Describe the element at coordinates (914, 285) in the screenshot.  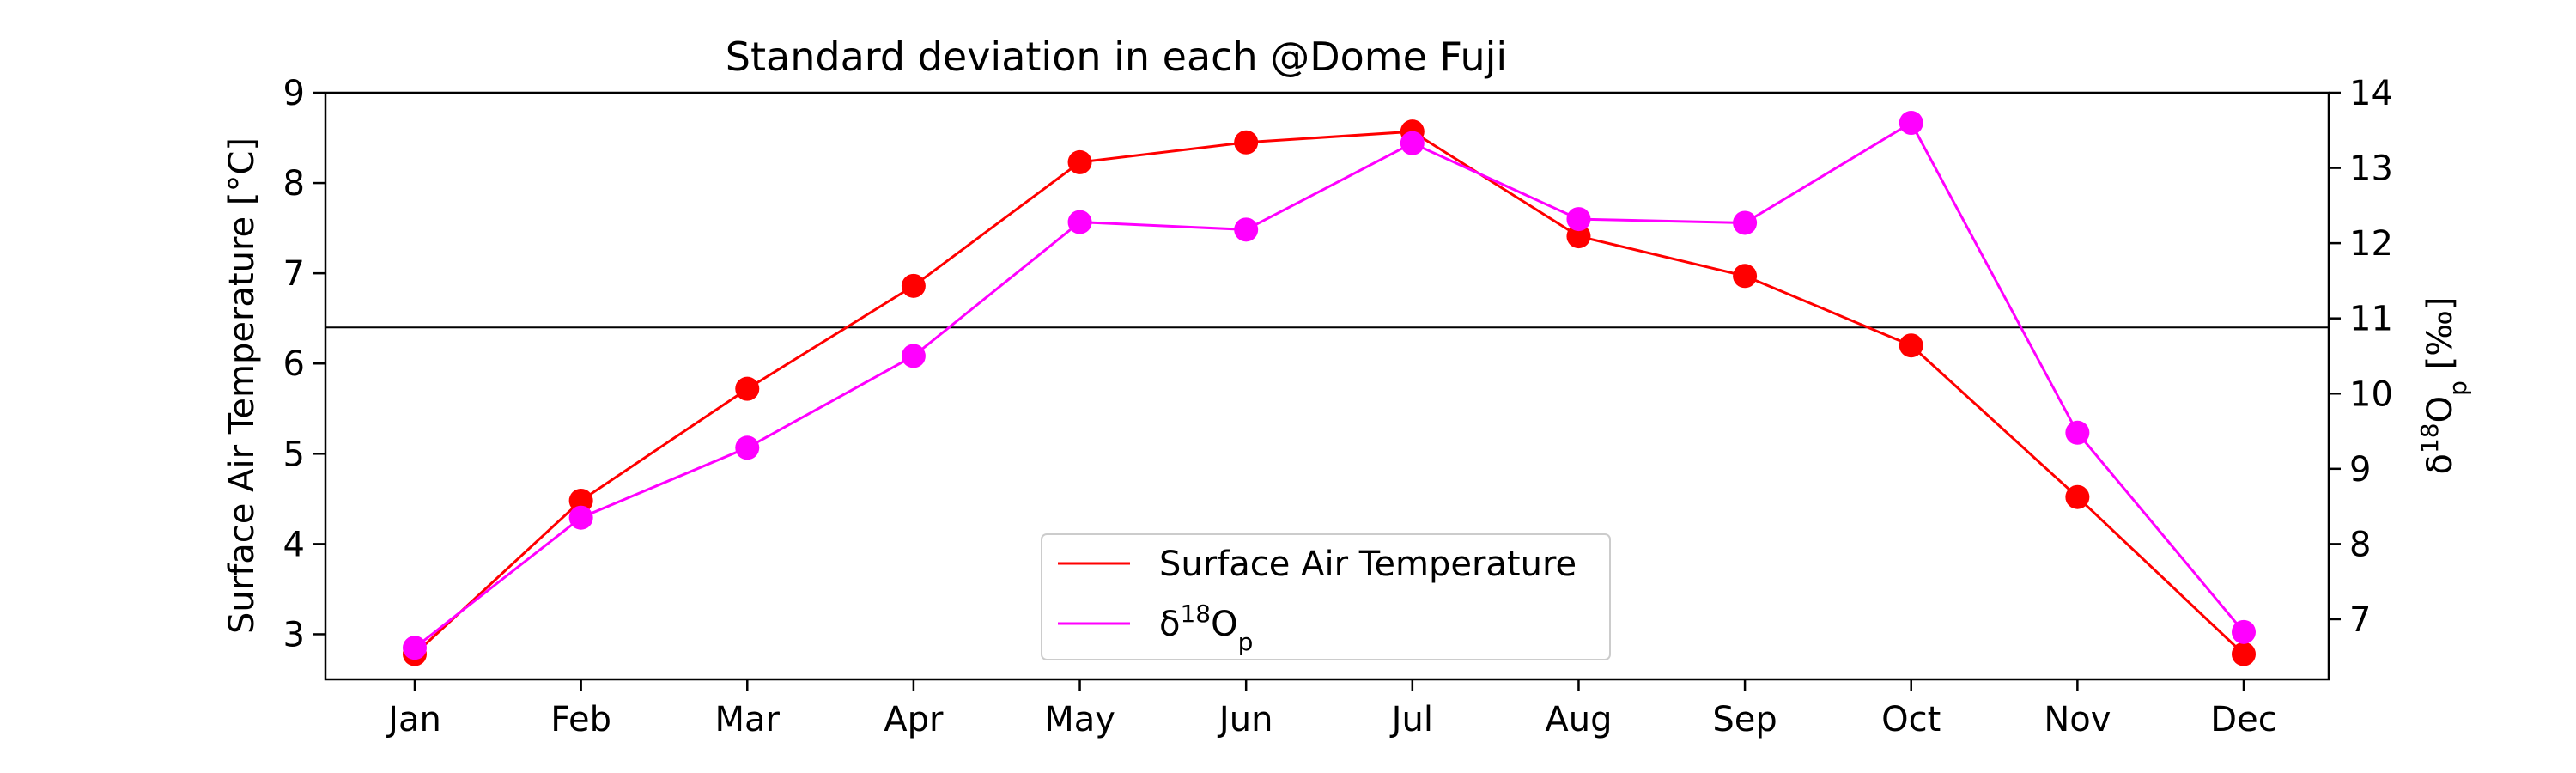
I see `point-surface-air-temperature-apr` at that location.